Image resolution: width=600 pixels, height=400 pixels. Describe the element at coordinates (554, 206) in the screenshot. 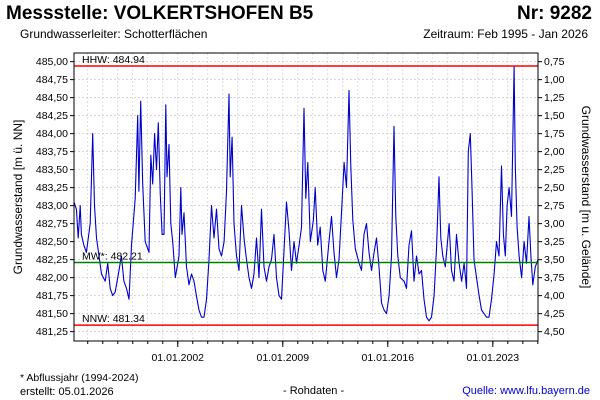

I see `y2-tick-label: 2,75` at that location.